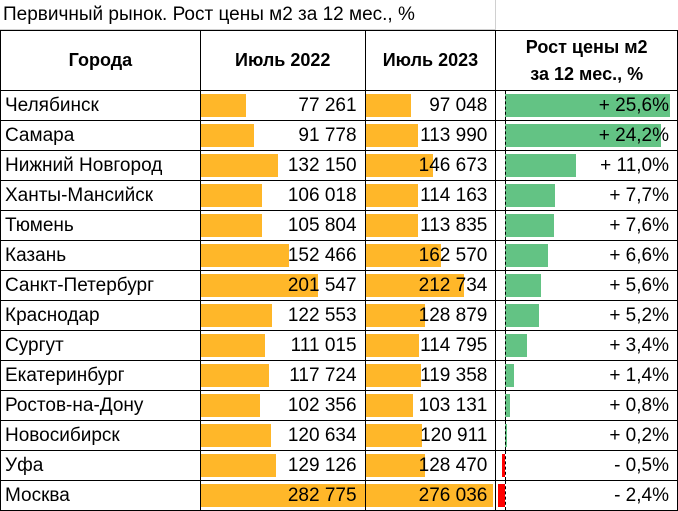  What do you see at coordinates (322, 495) in the screenshot?
I see `jul2022-value: 282 775` at bounding box center [322, 495].